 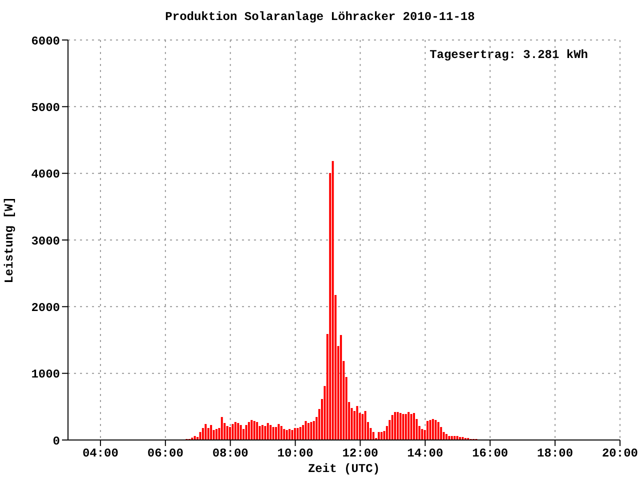 I want to click on x-tick-label: 12:00, so click(x=360, y=453).